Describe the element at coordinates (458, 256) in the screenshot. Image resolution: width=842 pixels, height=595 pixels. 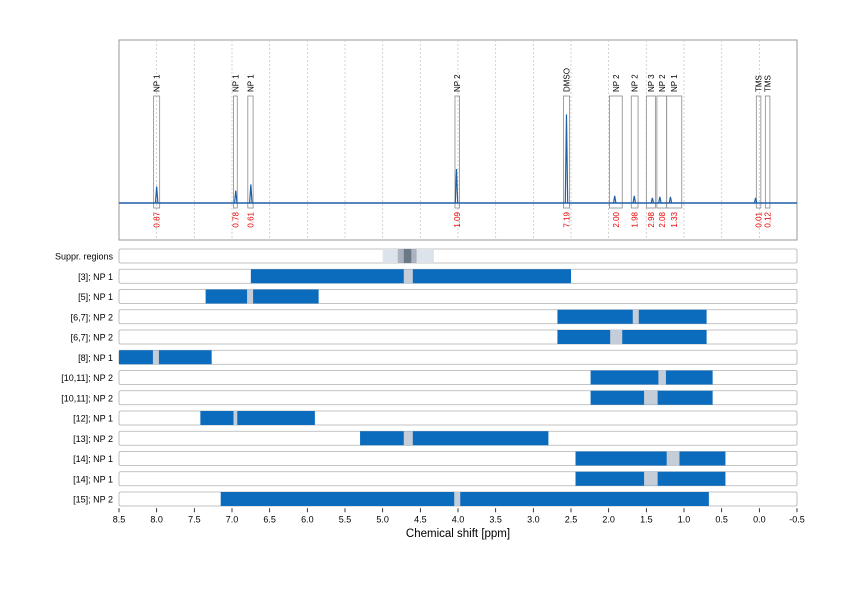
I see `row-track-suppr` at that location.